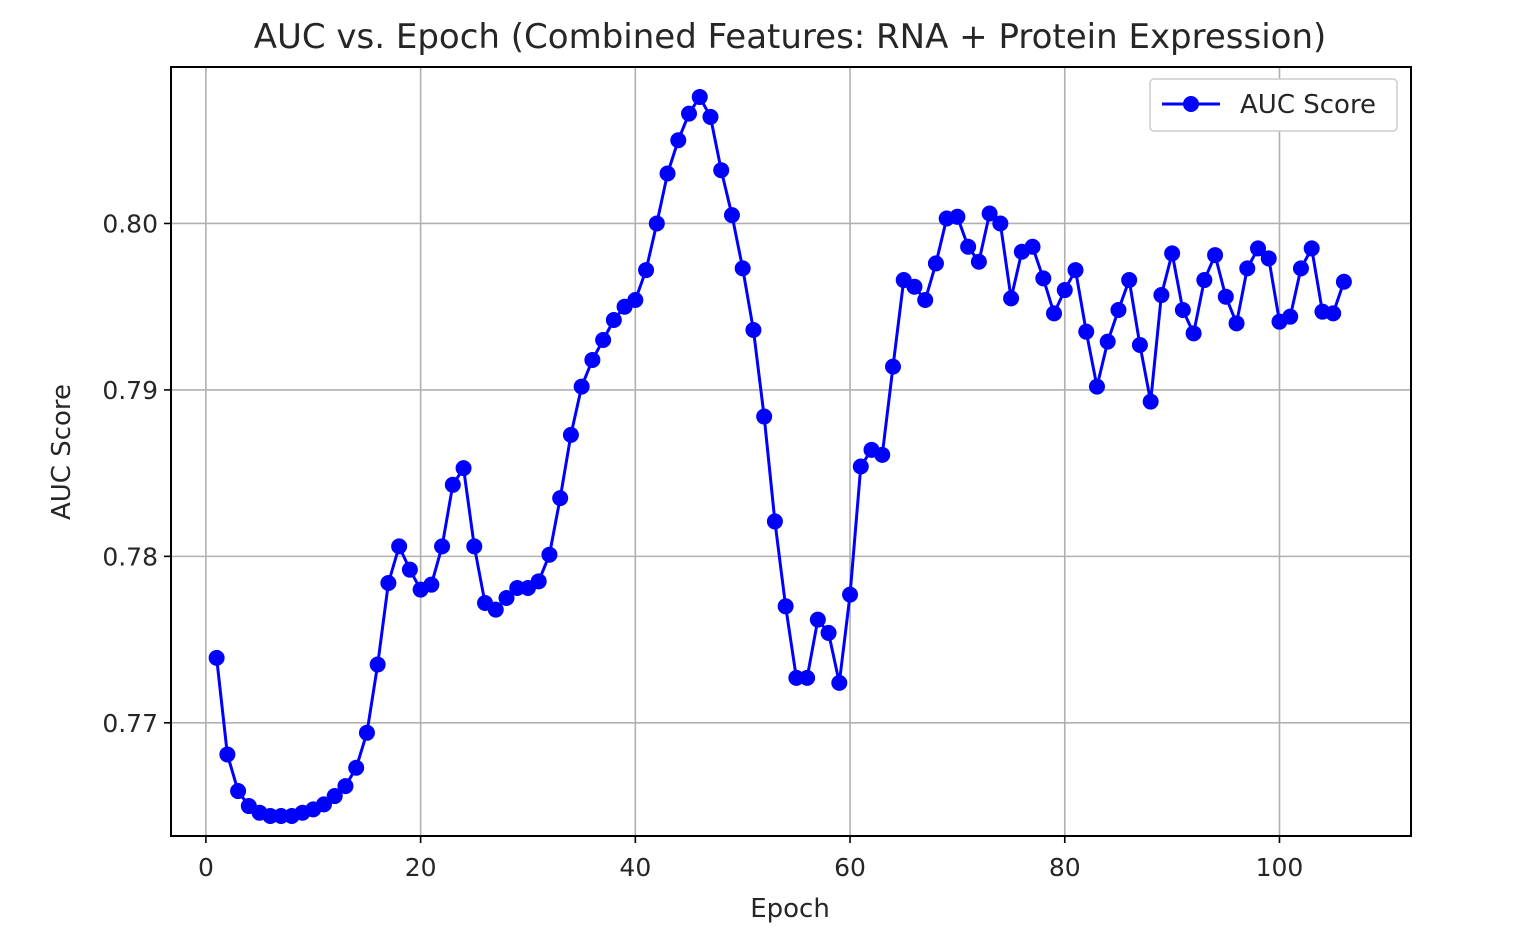 This screenshot has width=1518, height=946. Describe the element at coordinates (130, 223) in the screenshot. I see `y-tick-label: 0.80` at that location.